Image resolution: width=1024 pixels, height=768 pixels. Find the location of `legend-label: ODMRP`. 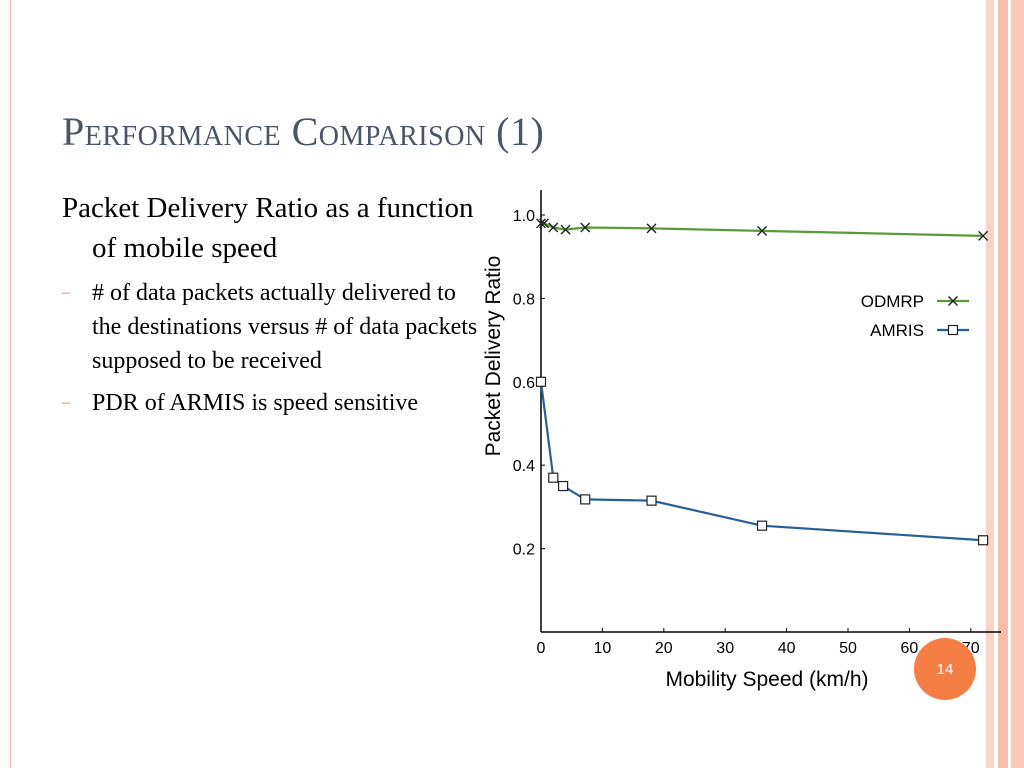

legend-label: ODMRP is located at coordinates (892, 301).